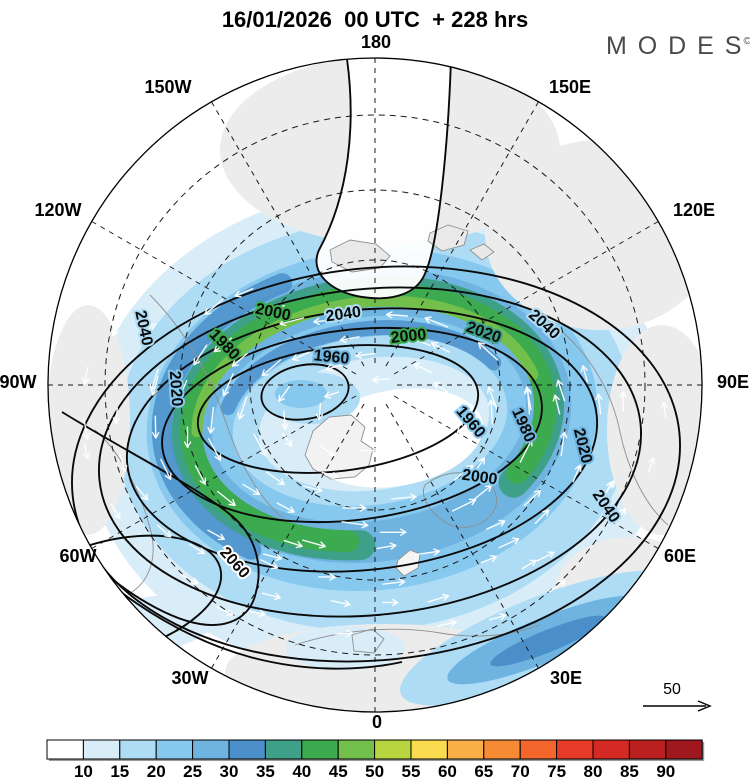 The image size is (750, 782). Describe the element at coordinates (570, 87) in the screenshot. I see `longitude-label: 150E` at that location.